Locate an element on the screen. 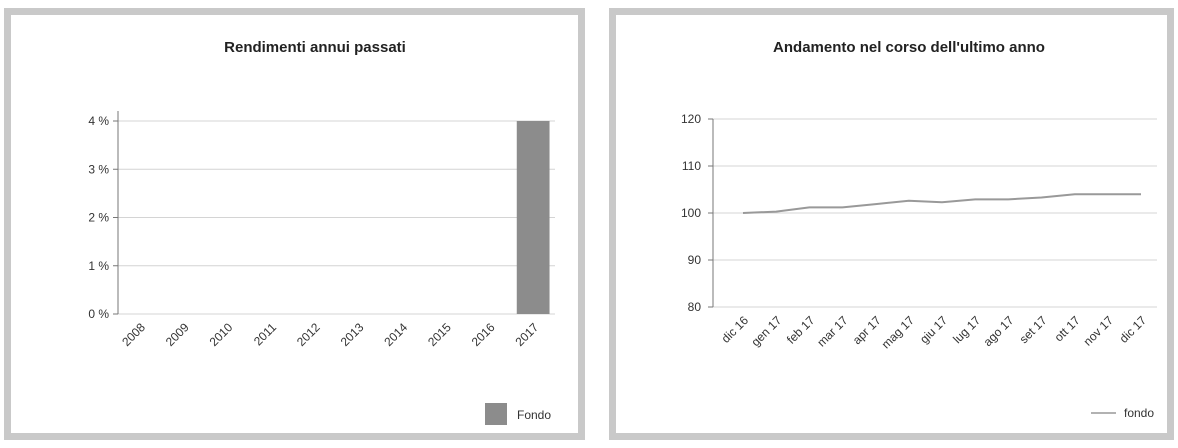  x-tick-label: 2012 is located at coordinates (308, 334).